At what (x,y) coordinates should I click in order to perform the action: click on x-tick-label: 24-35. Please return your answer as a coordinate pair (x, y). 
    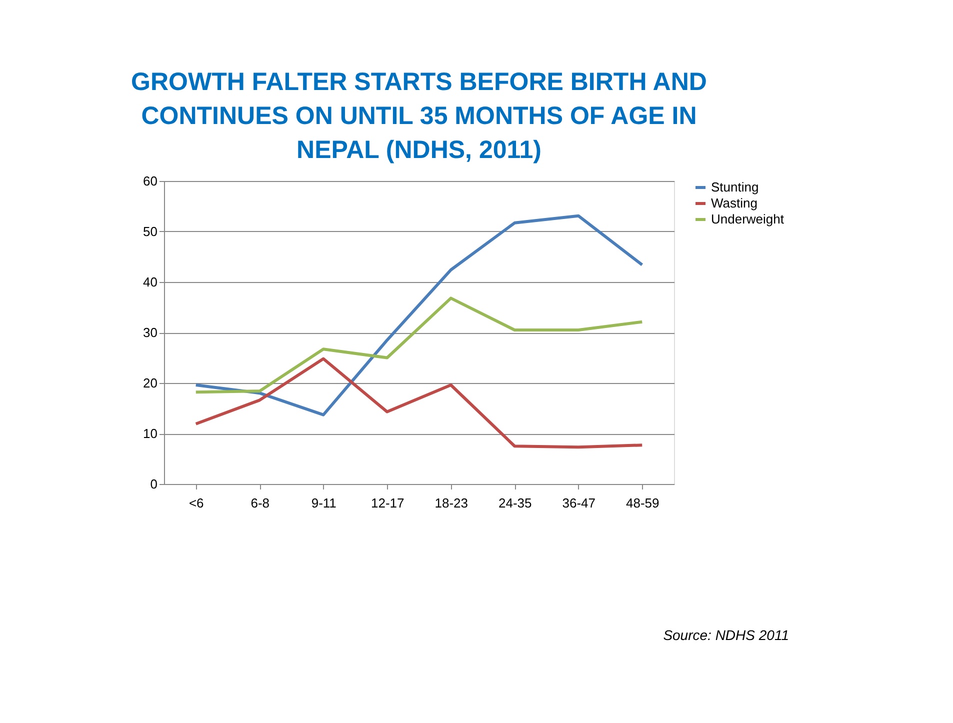
    Looking at the image, I should click on (515, 503).